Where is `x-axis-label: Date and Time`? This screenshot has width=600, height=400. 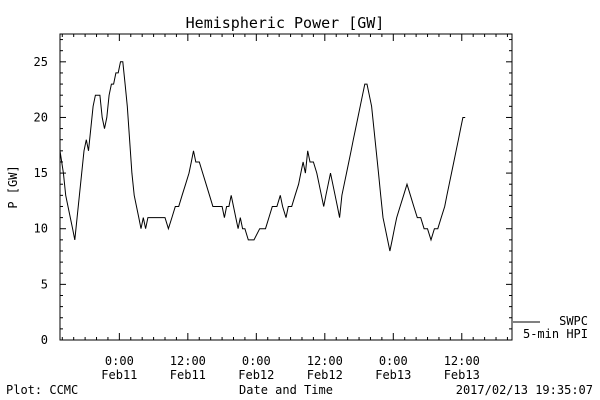 x-axis-label: Date and Time is located at coordinates (286, 390).